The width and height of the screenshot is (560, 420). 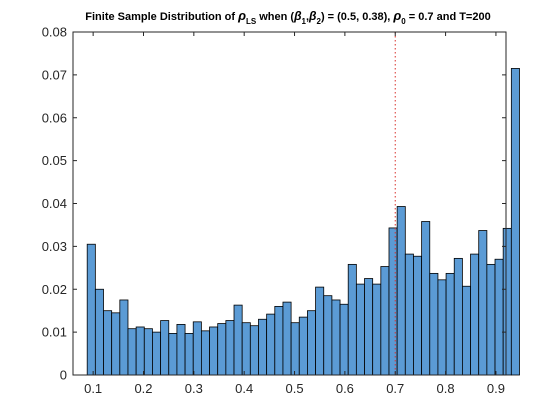 I want to click on title-part2: when (, so click(x=275, y=17).